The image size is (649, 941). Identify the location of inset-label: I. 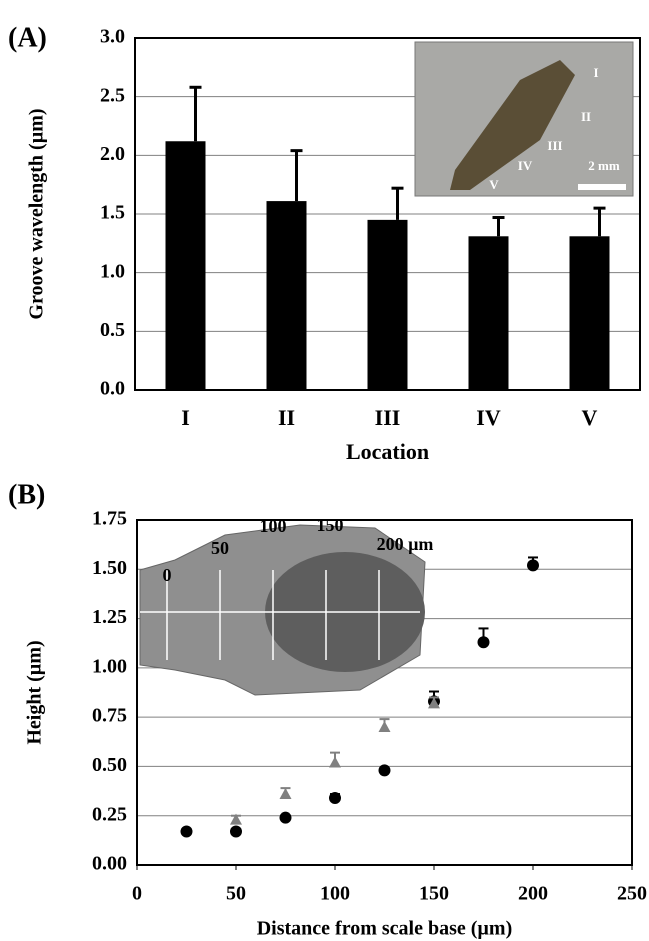
(595, 72).